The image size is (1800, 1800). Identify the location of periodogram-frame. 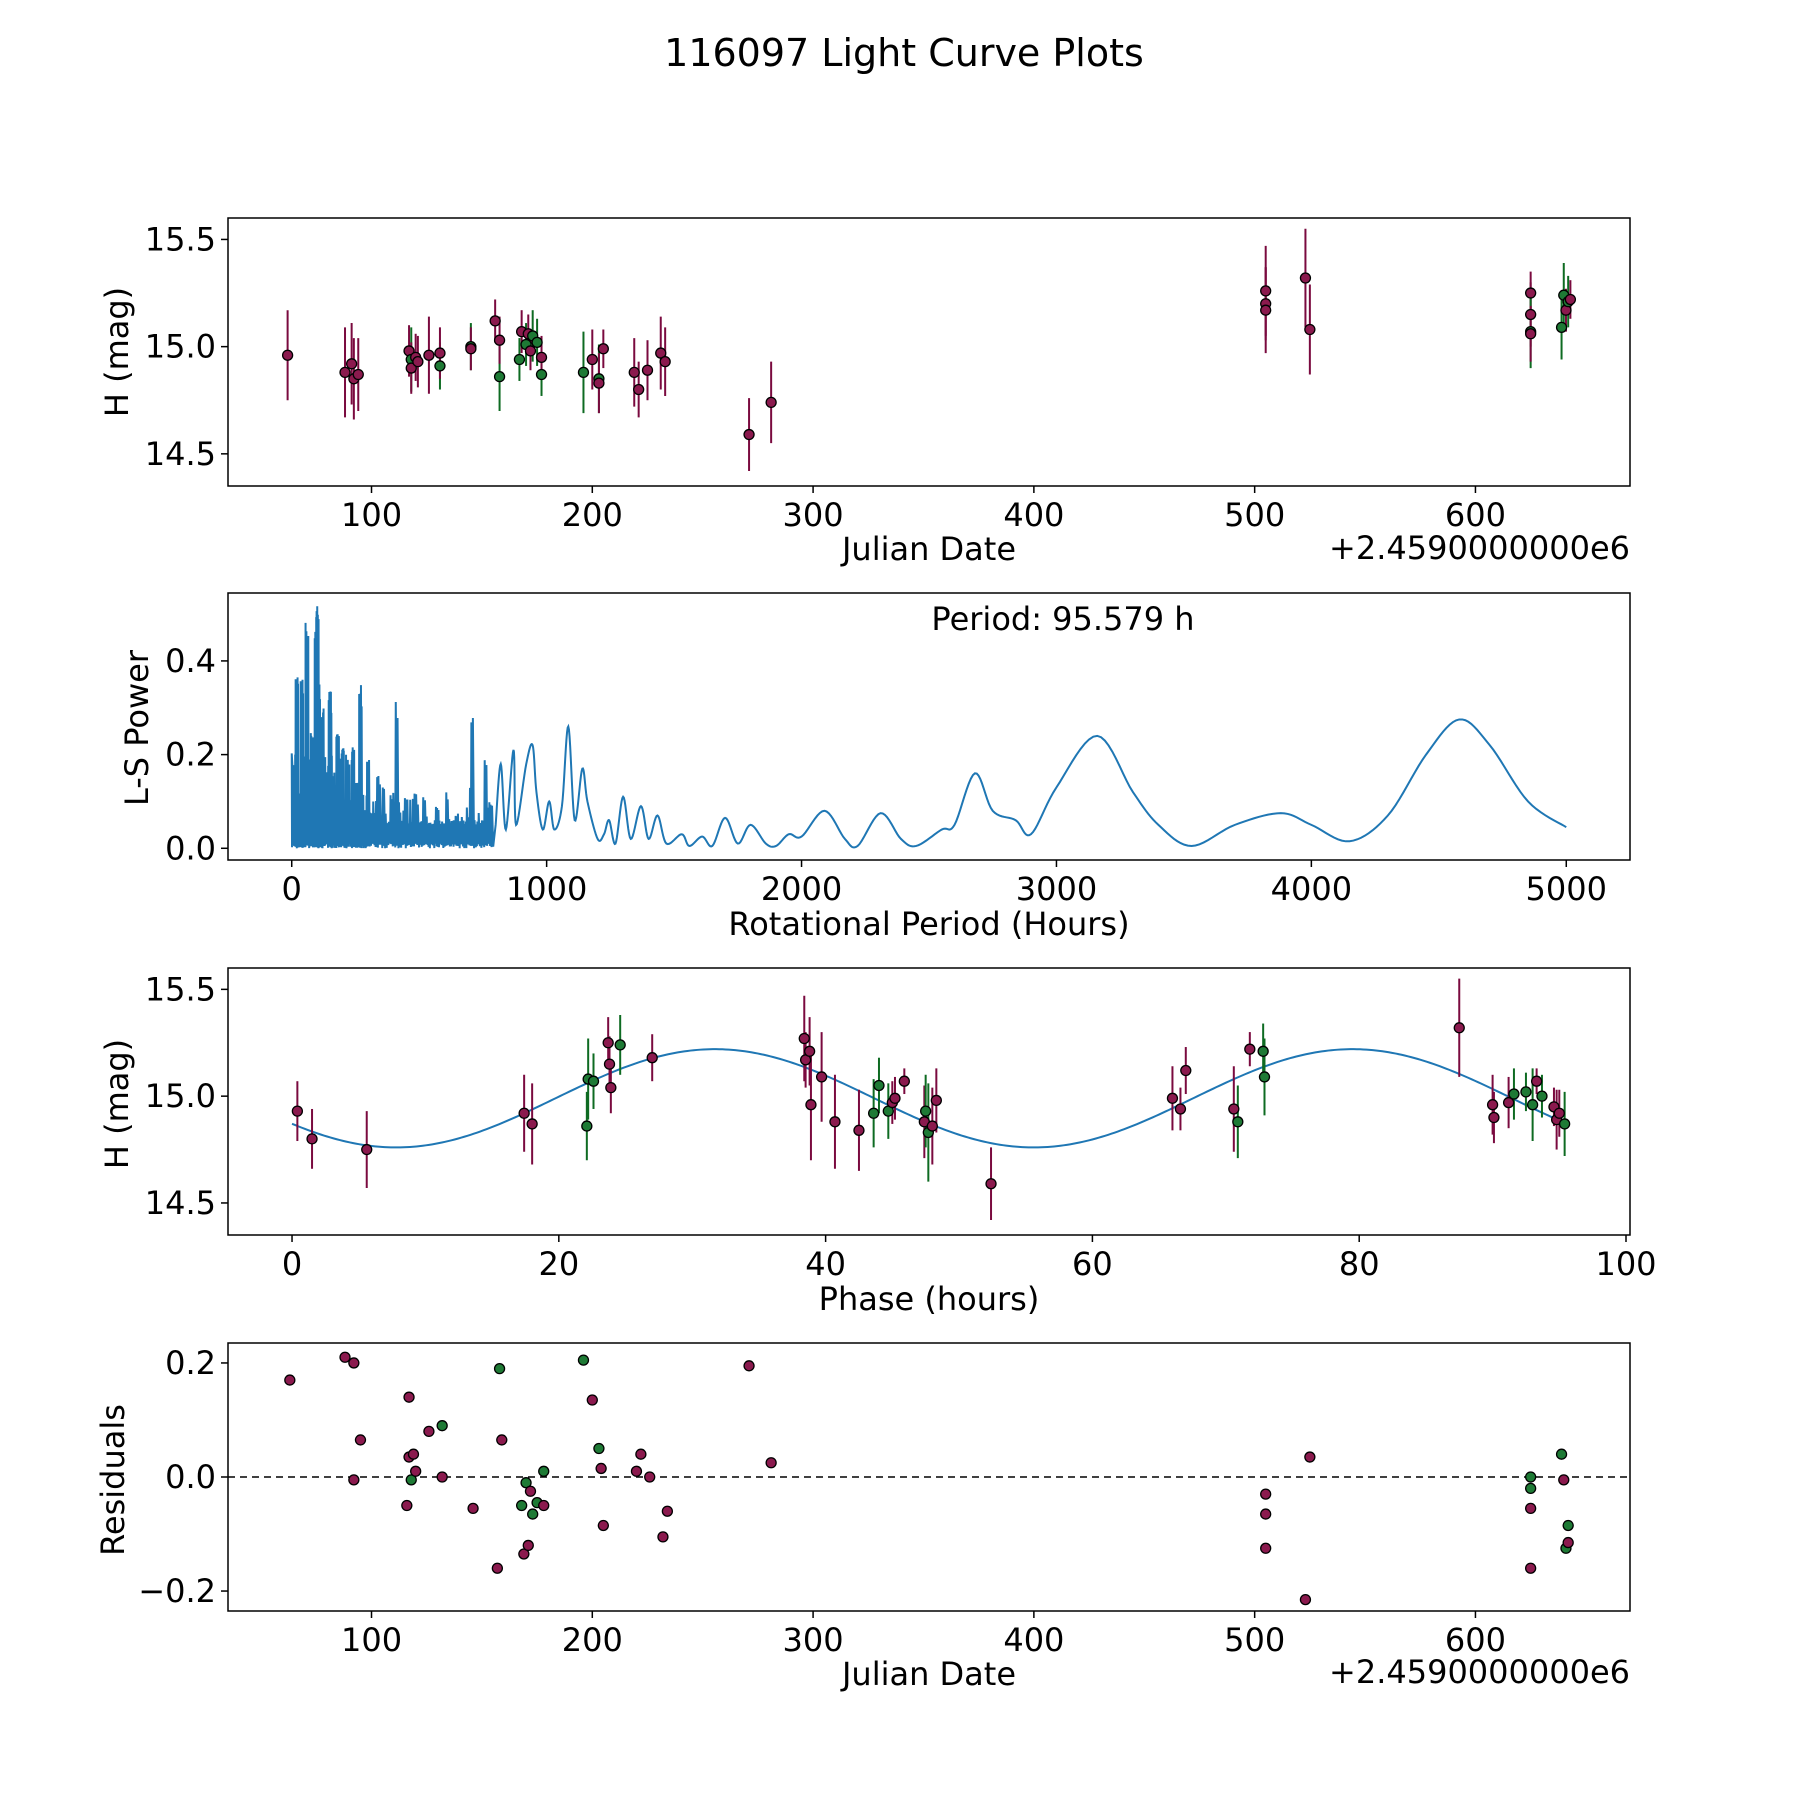
(929, 726).